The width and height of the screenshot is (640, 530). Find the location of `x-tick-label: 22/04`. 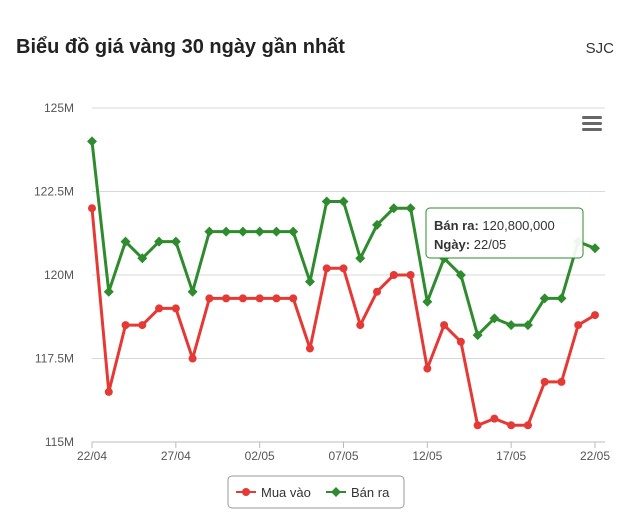

x-tick-label: 22/04 is located at coordinates (92, 456).